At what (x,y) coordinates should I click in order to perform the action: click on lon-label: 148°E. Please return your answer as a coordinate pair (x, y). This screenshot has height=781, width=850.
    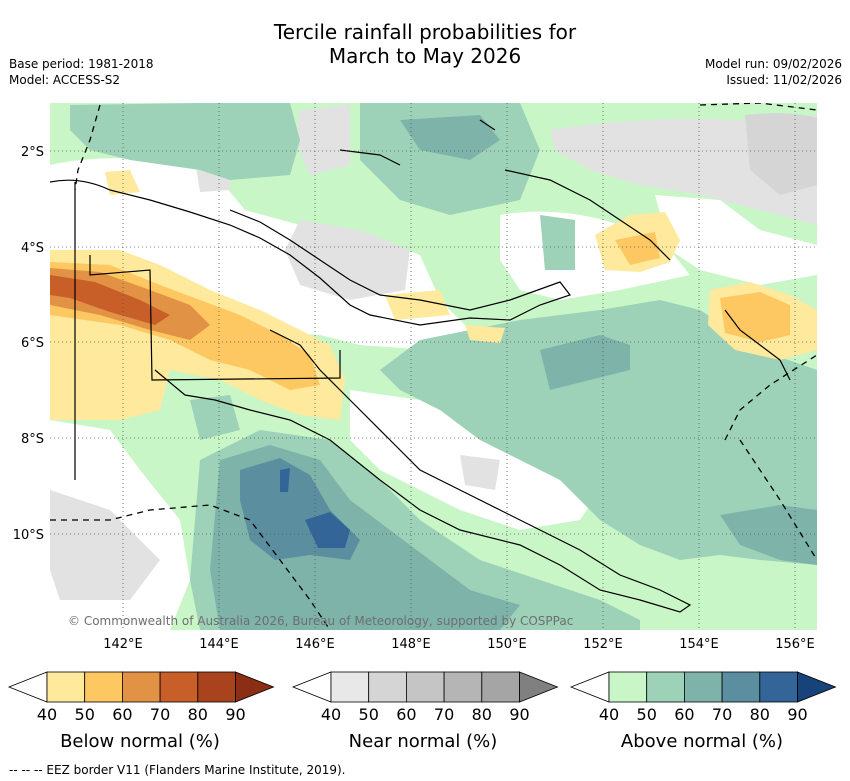
    Looking at the image, I should click on (411, 644).